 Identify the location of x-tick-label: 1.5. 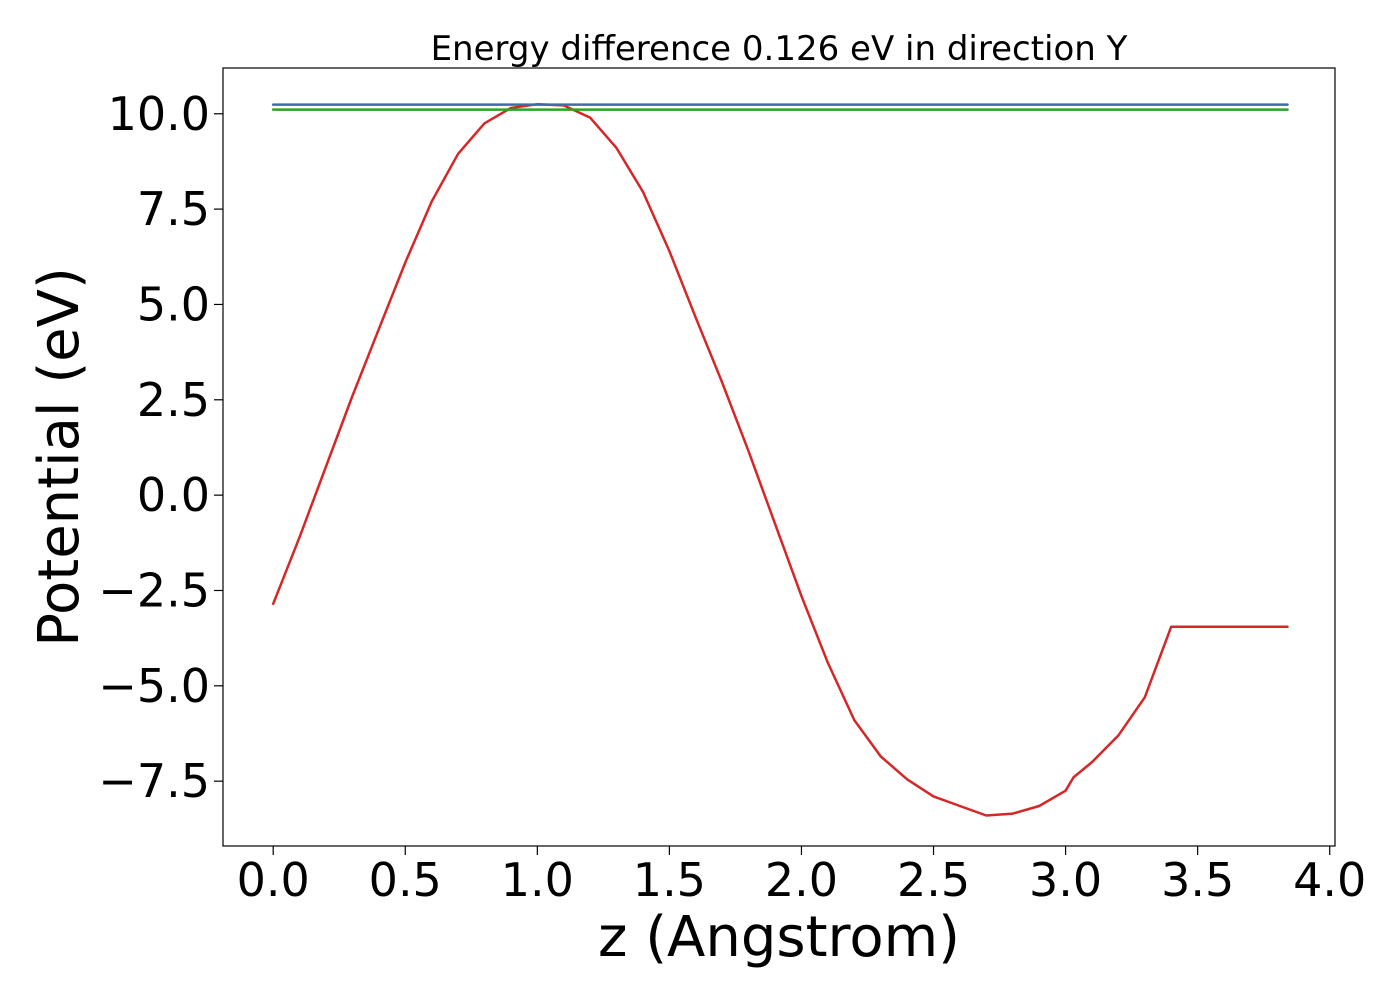
(669, 880).